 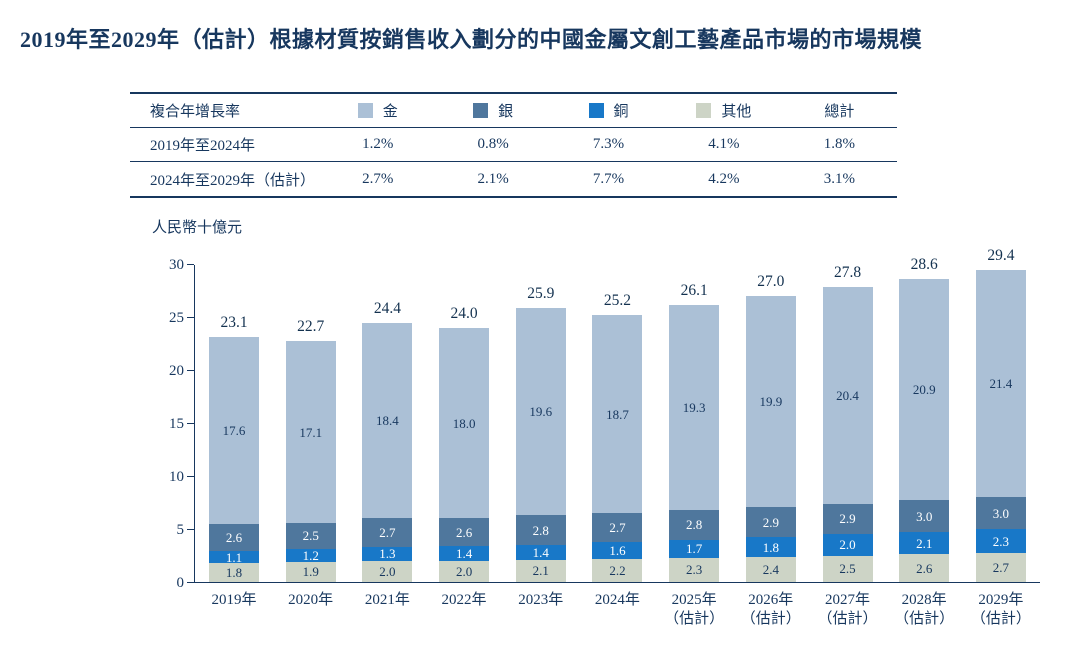 I want to click on cagr-value: 2.1%, so click(x=493, y=178).